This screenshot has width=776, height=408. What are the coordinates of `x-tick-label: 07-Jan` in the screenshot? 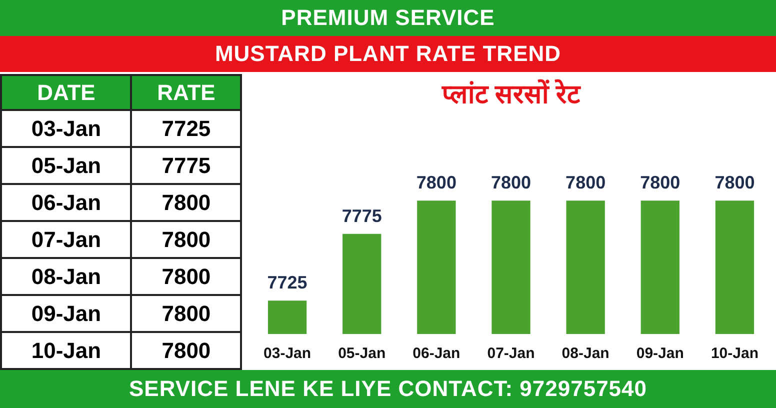 It's located at (511, 353).